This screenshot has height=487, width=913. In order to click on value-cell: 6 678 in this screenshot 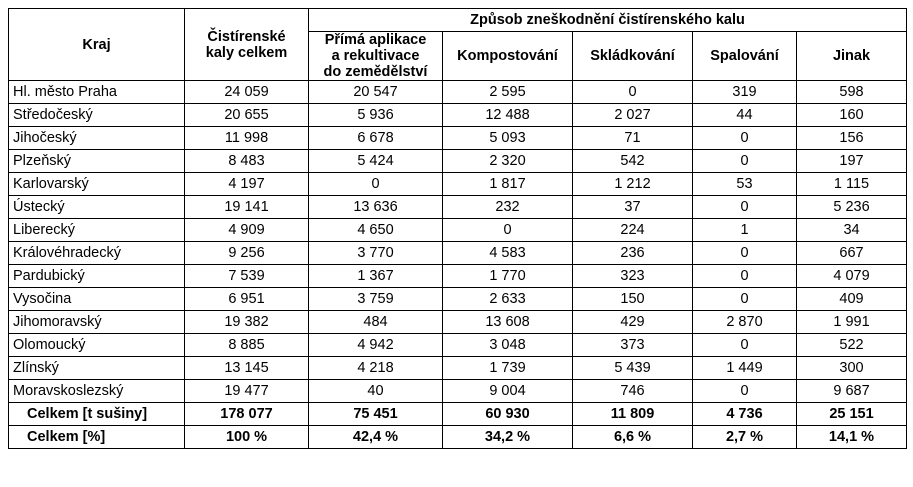, I will do `click(375, 138)`.